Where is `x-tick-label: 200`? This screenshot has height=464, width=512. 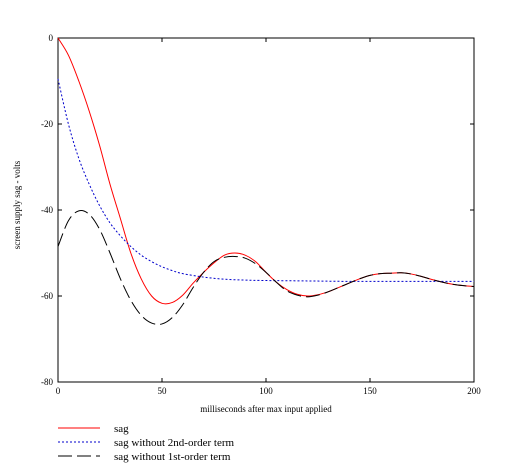 x-tick-label: 200 is located at coordinates (474, 391).